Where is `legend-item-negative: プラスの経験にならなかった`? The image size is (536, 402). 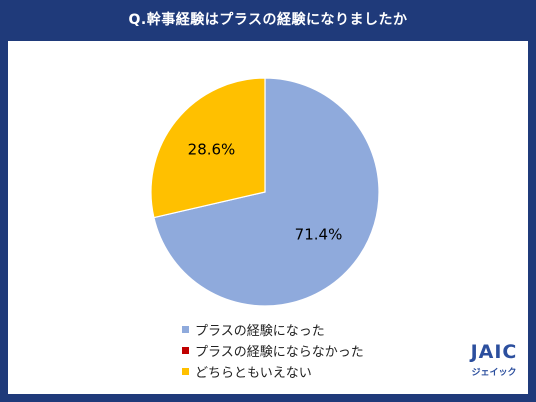 legend-item-negative: プラスの経験にならなかった is located at coordinates (273, 350).